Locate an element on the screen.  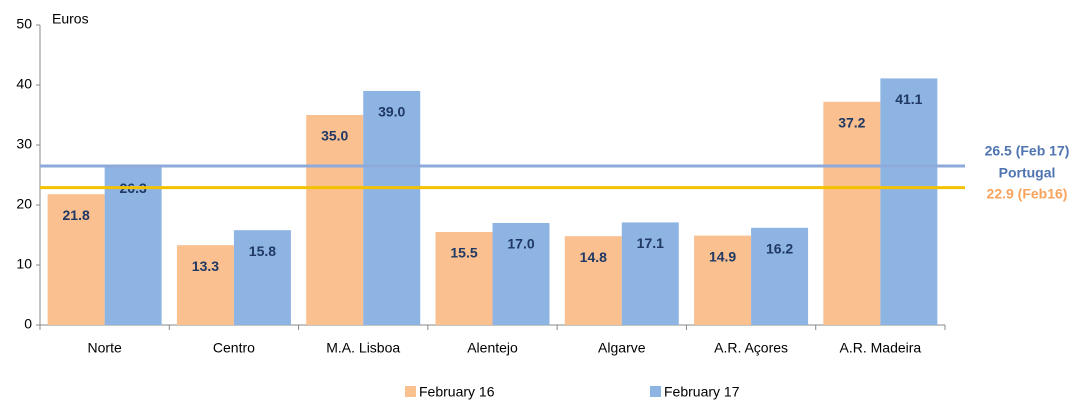
x-tick-label: A.R. Madeira is located at coordinates (881, 348).